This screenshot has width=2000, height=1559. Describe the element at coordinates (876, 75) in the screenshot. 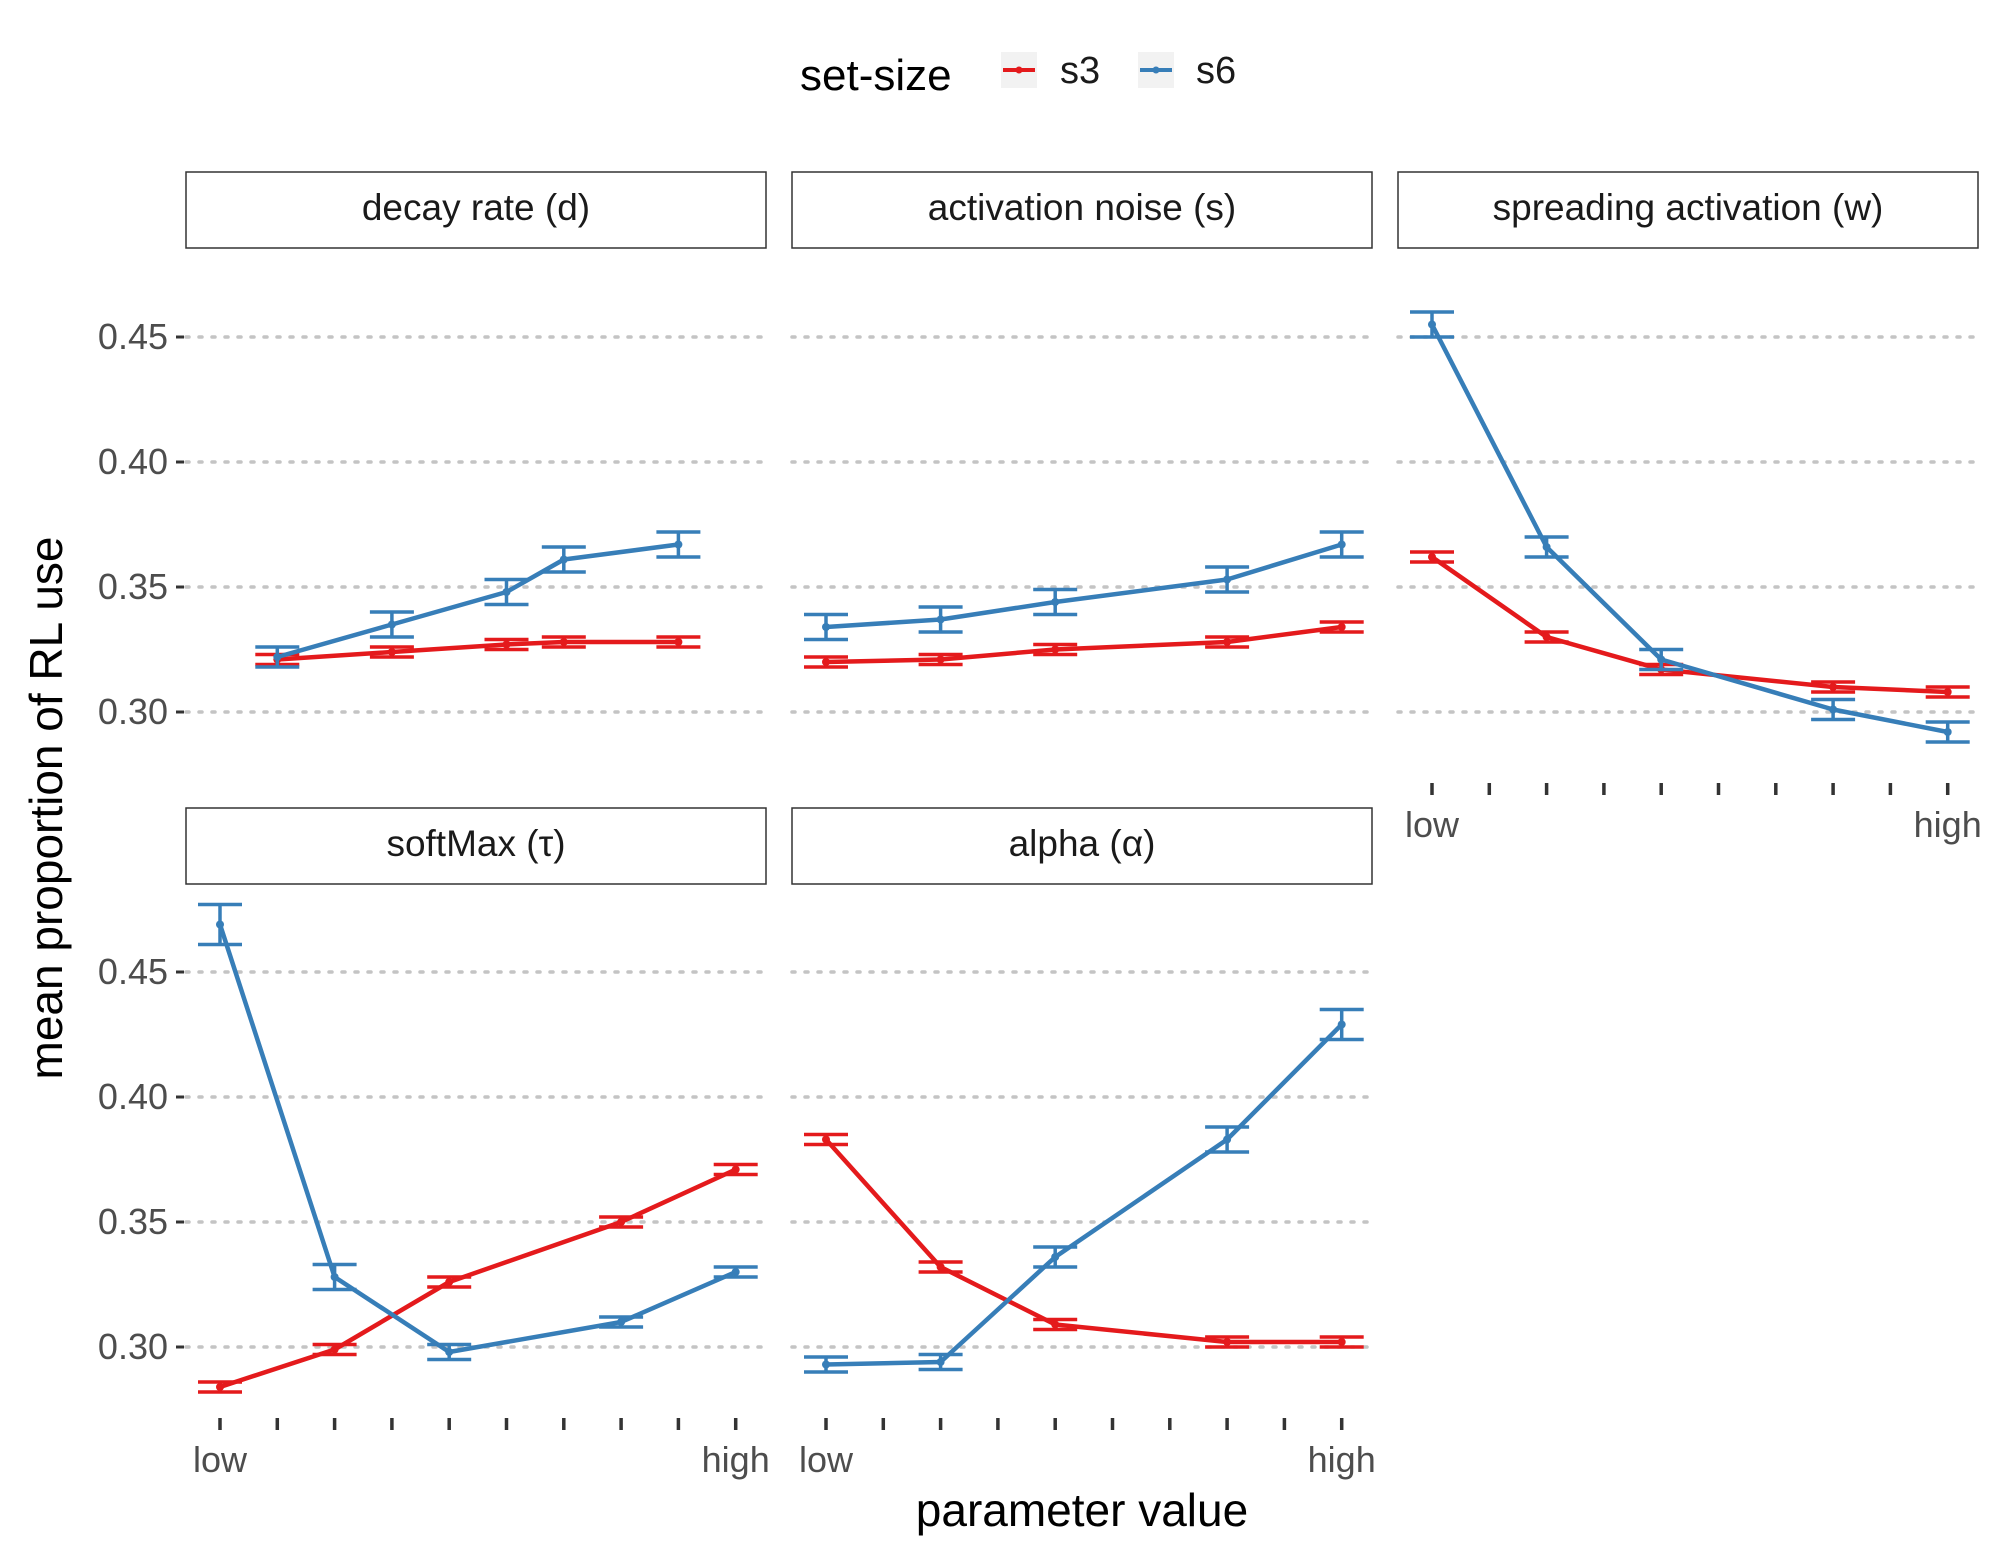

I see `legend-title: set-size` at that location.